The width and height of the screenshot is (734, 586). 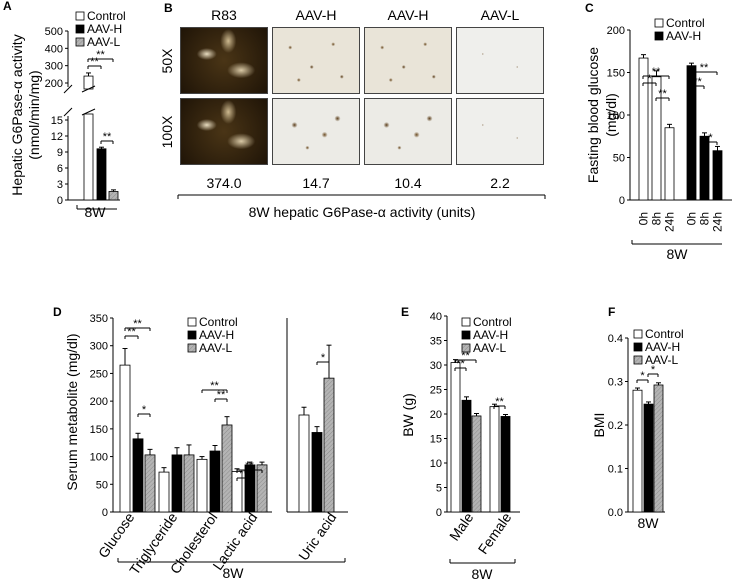 What do you see at coordinates (224, 15) in the screenshot?
I see `column-header: R83` at bounding box center [224, 15].